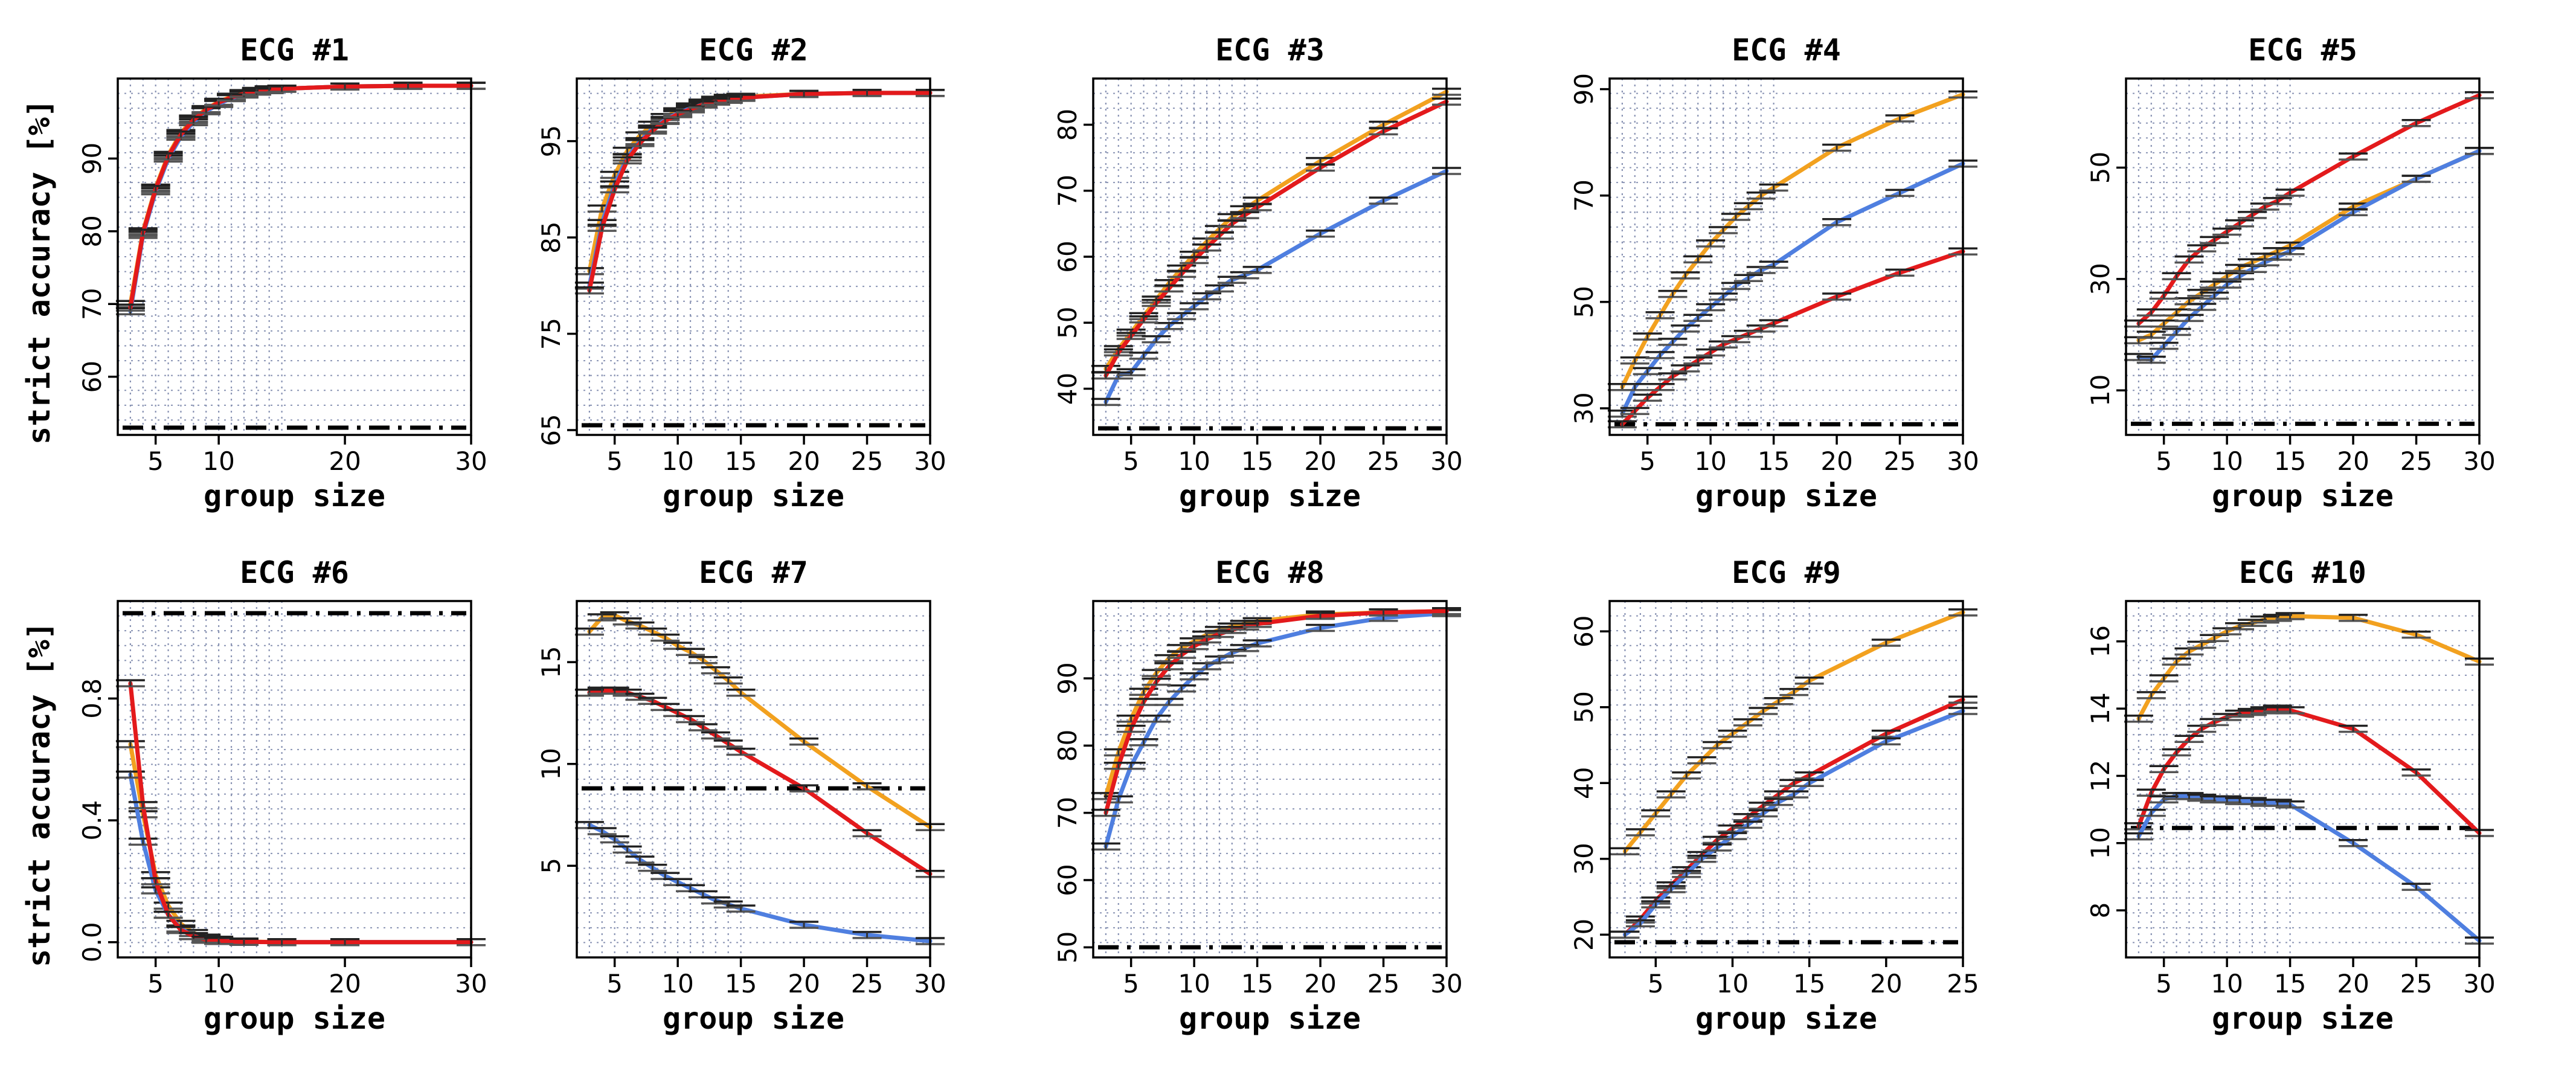 The image size is (2576, 1074). Describe the element at coordinates (2302, 572) in the screenshot. I see `panel-title: ECG #10` at that location.